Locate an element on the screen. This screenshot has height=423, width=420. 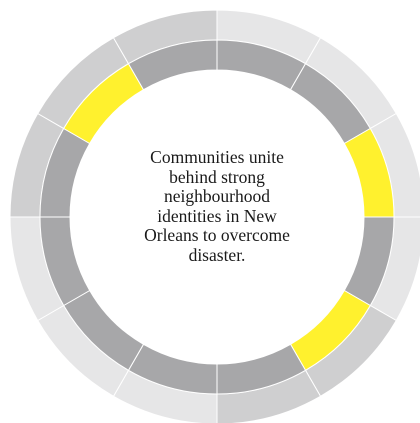
caption-line-4: identities in New is located at coordinates (217, 215).